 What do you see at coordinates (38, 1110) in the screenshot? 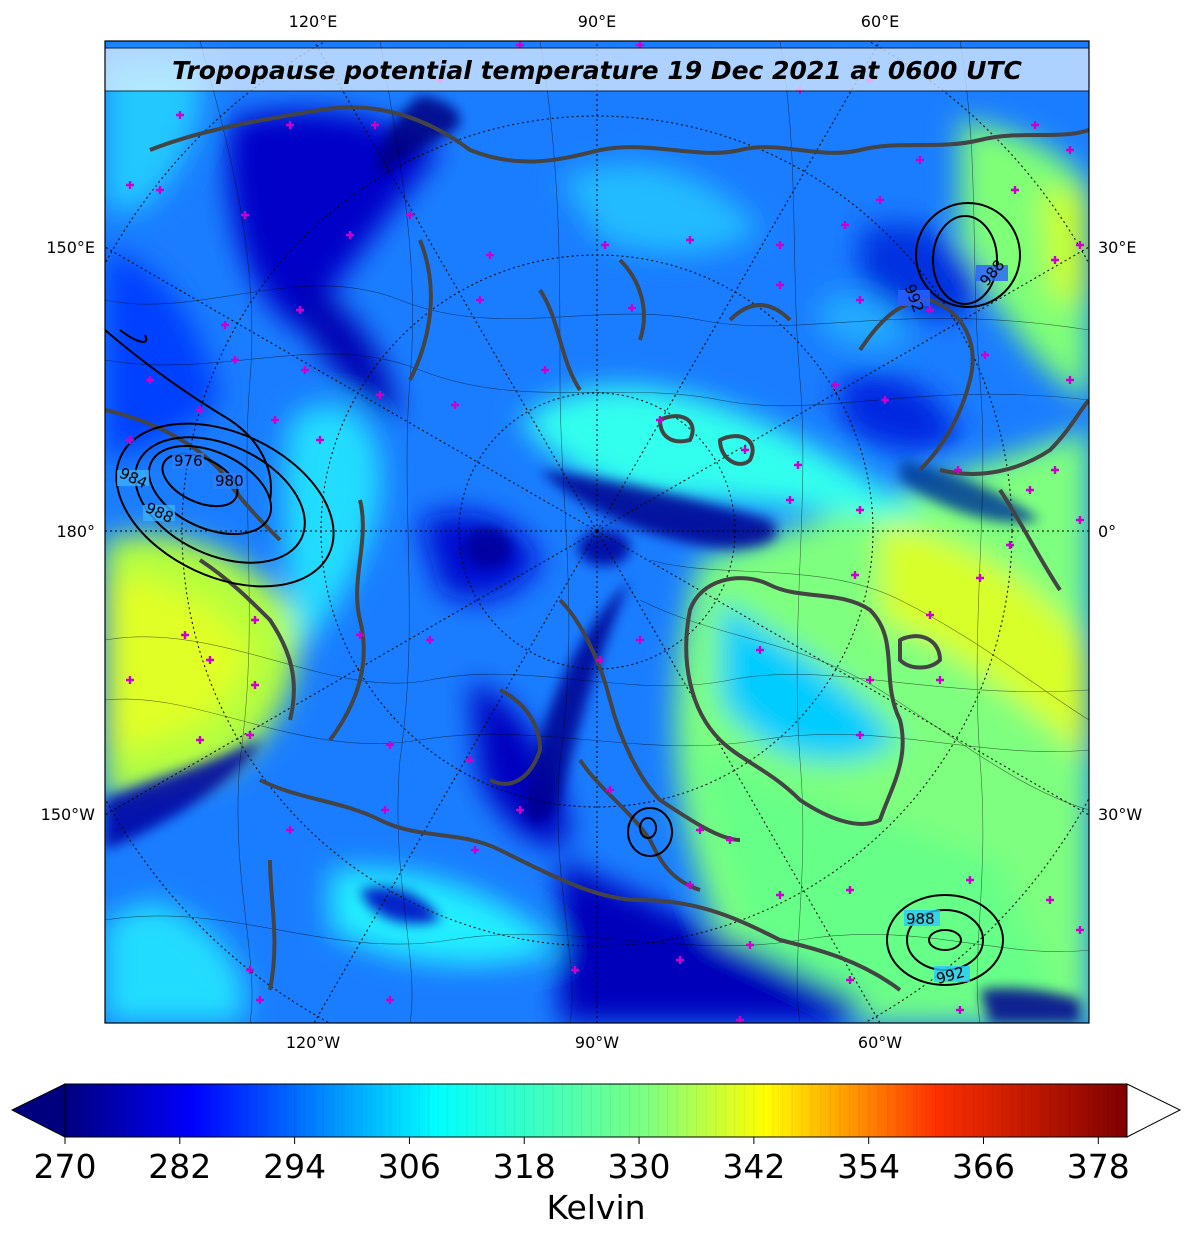
I see `colorbar-extend-min` at bounding box center [38, 1110].